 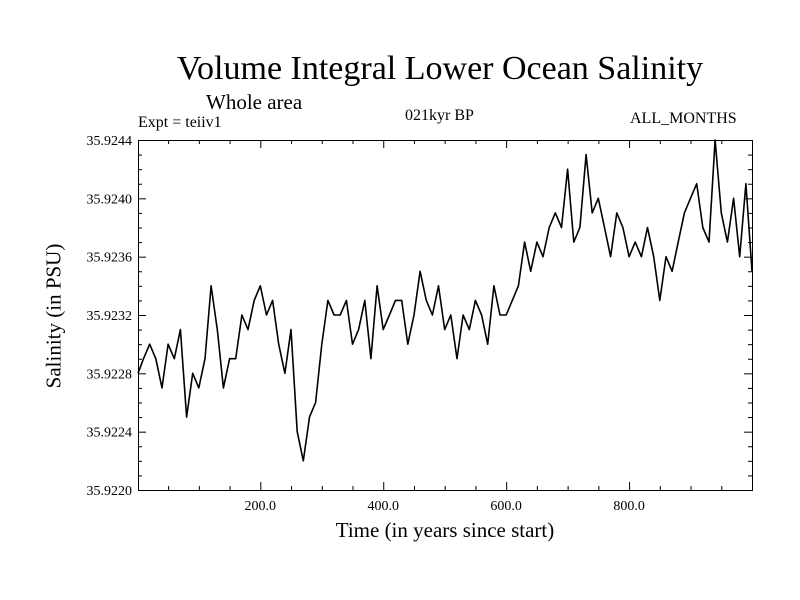 What do you see at coordinates (110, 199) in the screenshot?
I see `y-tick-label: 35.9240` at bounding box center [110, 199].